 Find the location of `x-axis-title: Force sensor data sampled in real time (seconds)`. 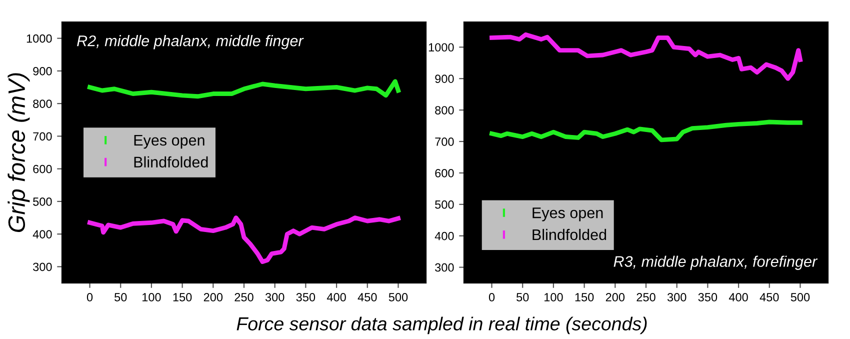

x-axis-title: Force sensor data sampled in real time (seconds) is located at coordinates (441, 325).